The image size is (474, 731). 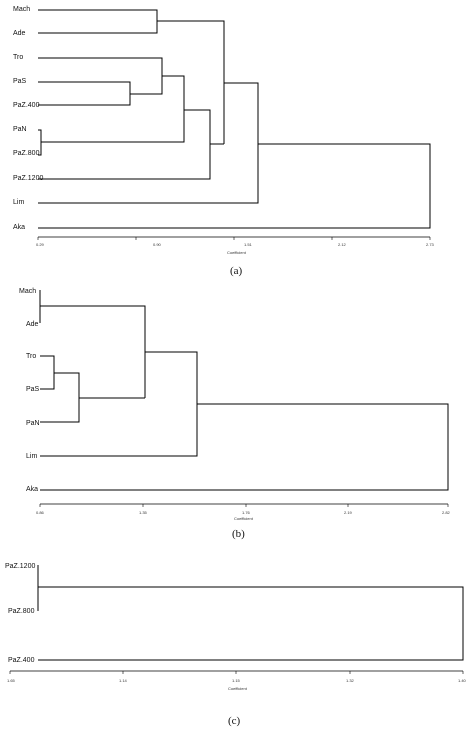 What do you see at coordinates (143, 512) in the screenshot?
I see `tick-label: 1.35` at bounding box center [143, 512].